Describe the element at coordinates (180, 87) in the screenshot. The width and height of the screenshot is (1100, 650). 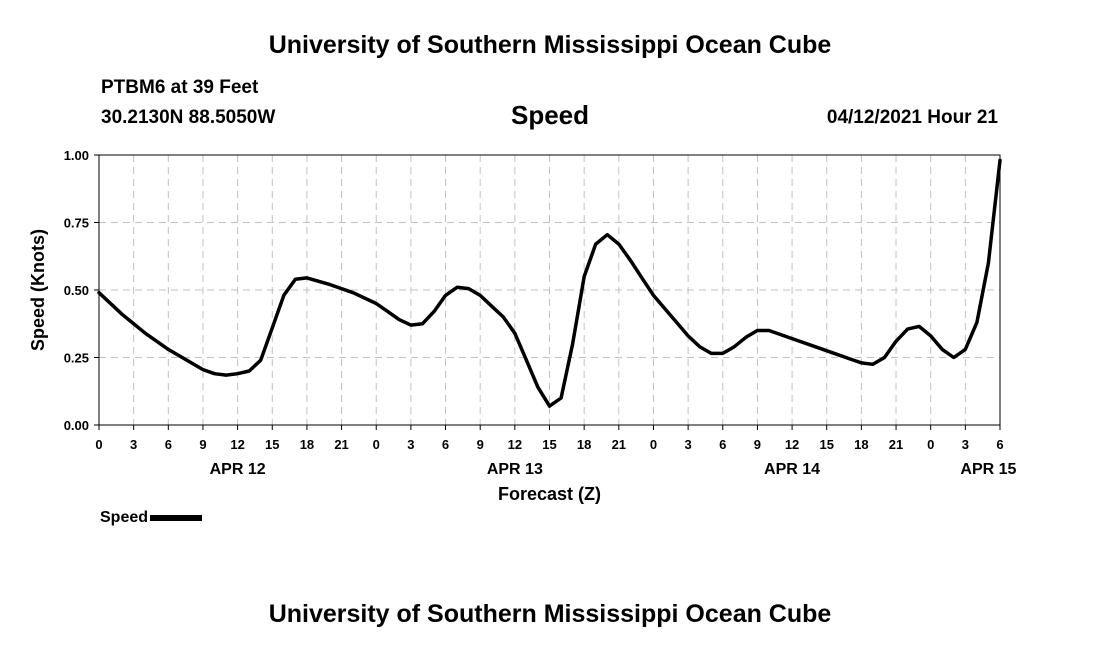
I see `station-label: PTBM6 at 39 Feet` at that location.